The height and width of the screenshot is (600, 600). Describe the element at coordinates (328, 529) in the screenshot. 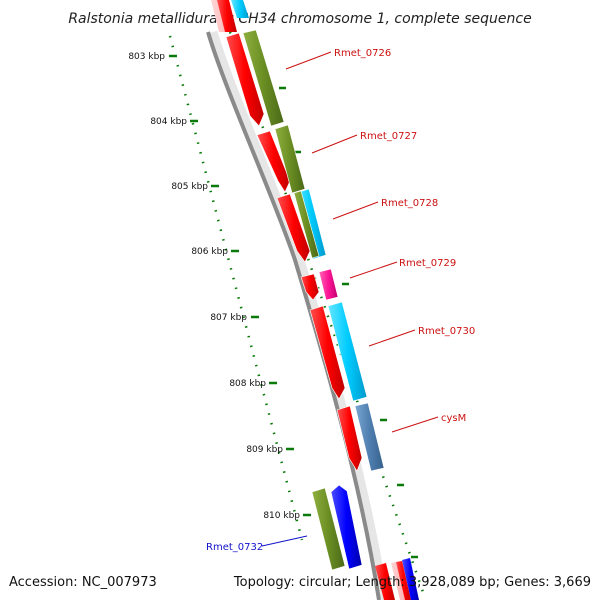

I see `gene-rmet-0732-olive-bar` at that location.